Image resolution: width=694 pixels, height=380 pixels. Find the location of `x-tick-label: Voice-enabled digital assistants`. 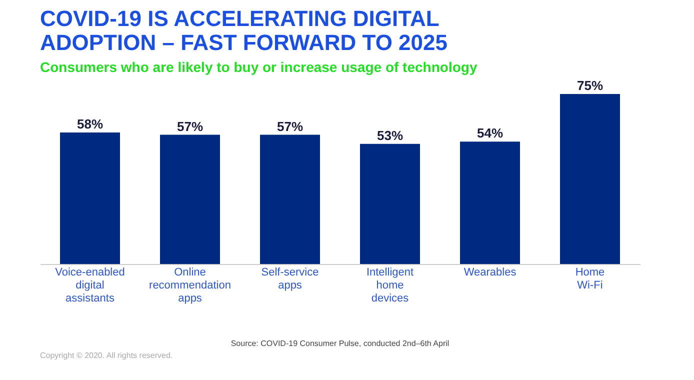

x-tick-label: Voice-enabled digital assistants is located at coordinates (90, 285).